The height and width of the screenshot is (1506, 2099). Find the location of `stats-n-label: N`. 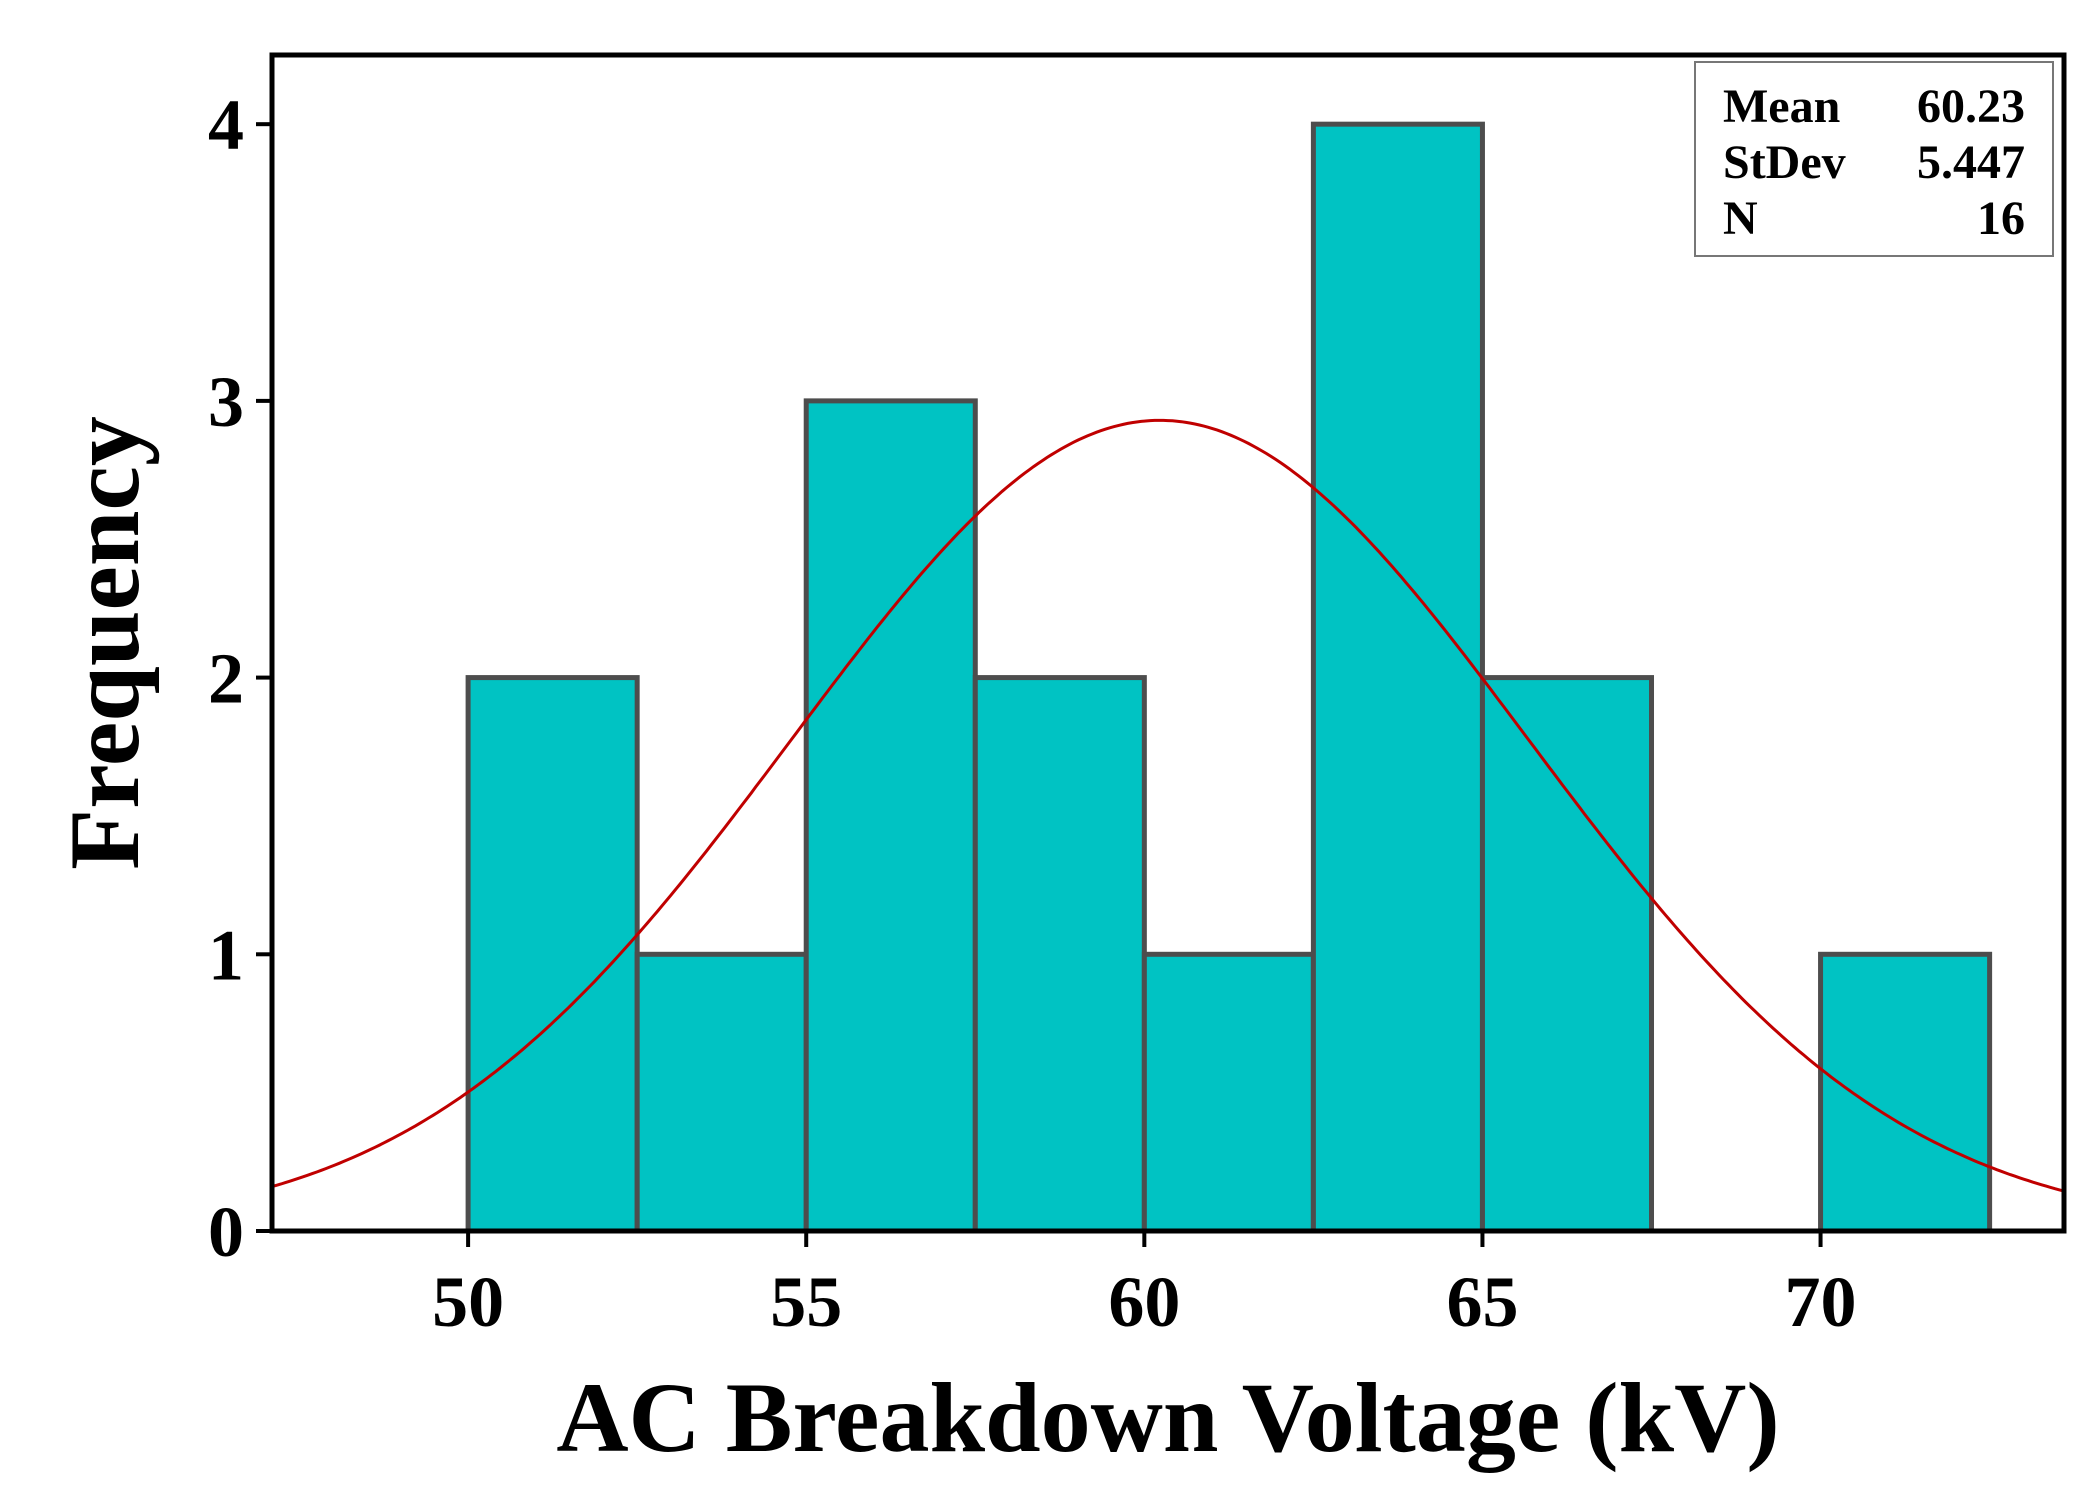

stats-n-label: N is located at coordinates (1740, 218).